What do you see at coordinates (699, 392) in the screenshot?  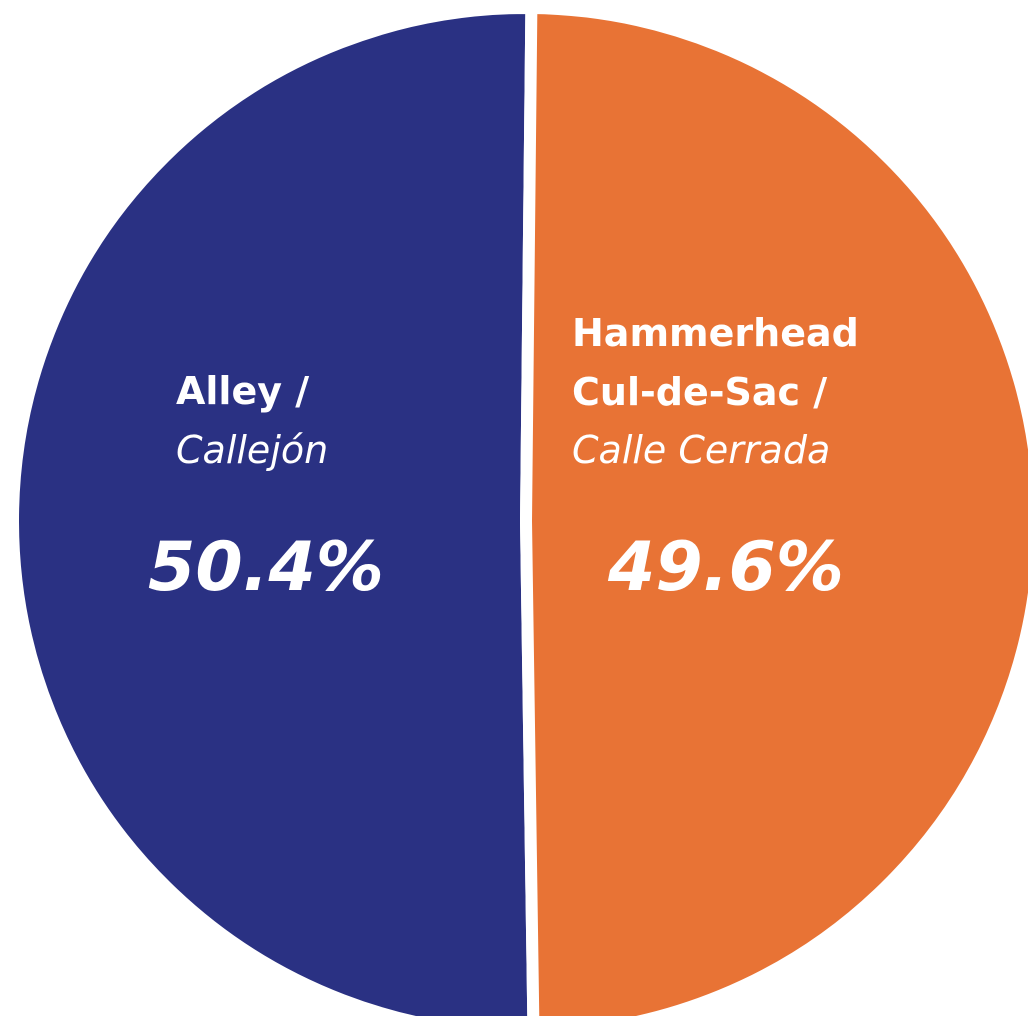 I see `slice-label-hammerhead-line-2: Cul-de-Sac /` at bounding box center [699, 392].